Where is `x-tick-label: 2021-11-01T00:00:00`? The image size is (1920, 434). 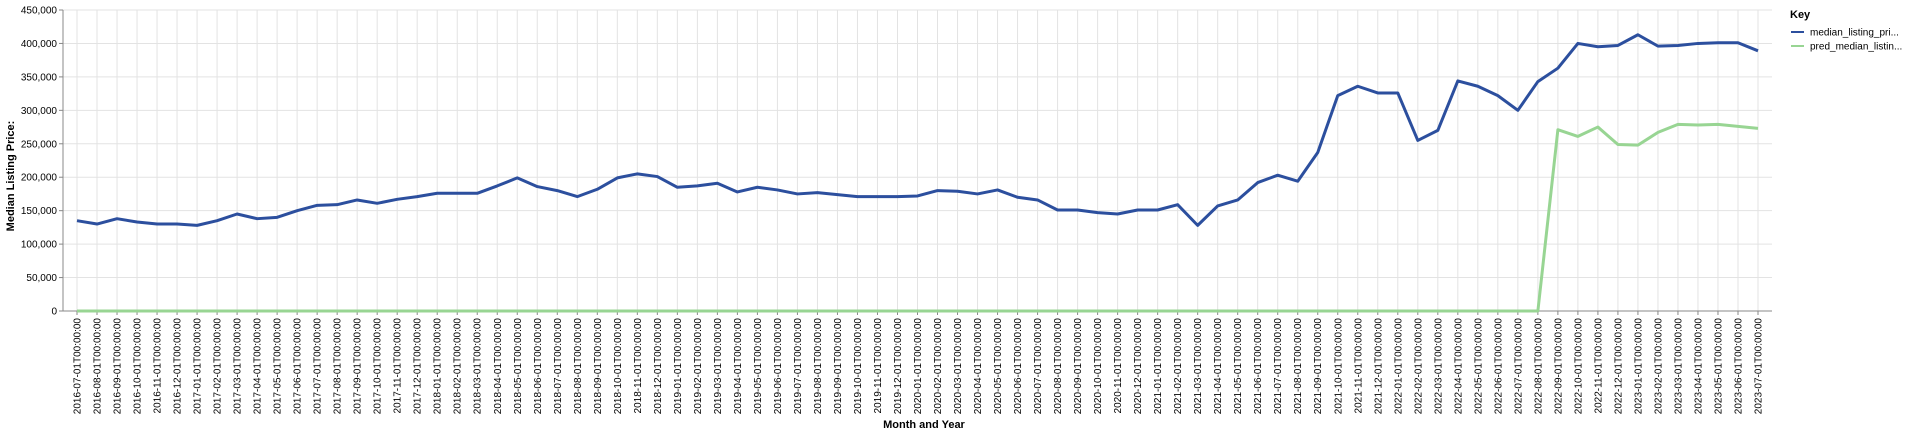
x-tick-label: 2021-11-01T00:00:00 is located at coordinates (1358, 366).